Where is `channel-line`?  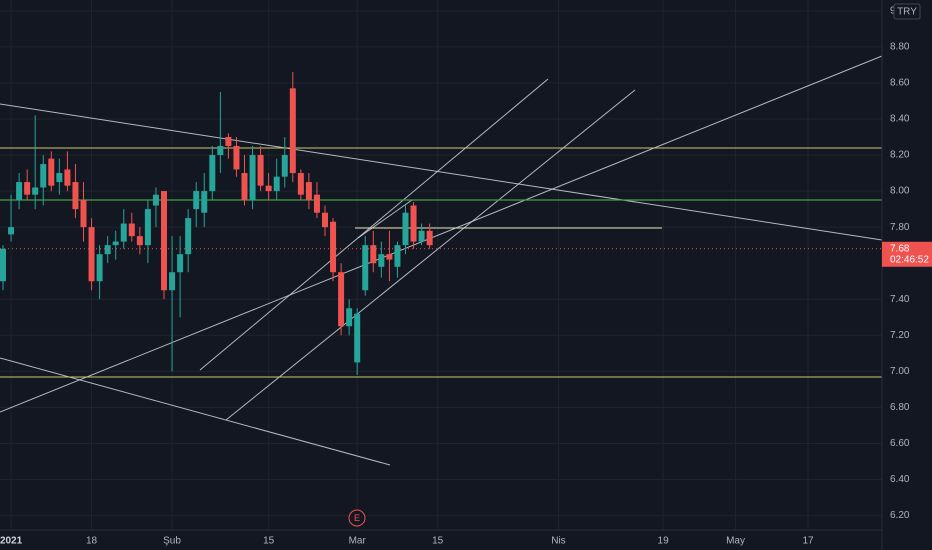
channel-line is located at coordinates (385, 219).